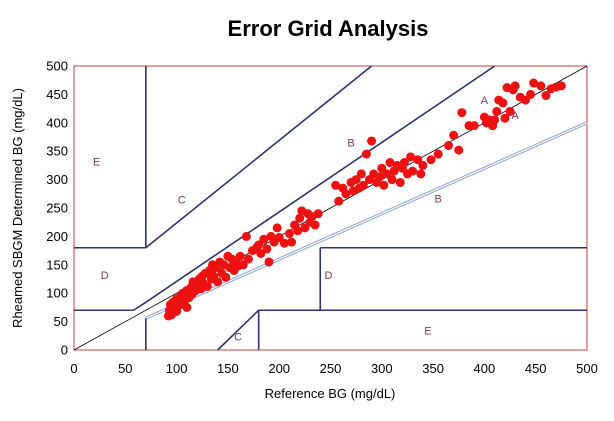  Describe the element at coordinates (433, 368) in the screenshot. I see `x-tick-label: 350` at that location.